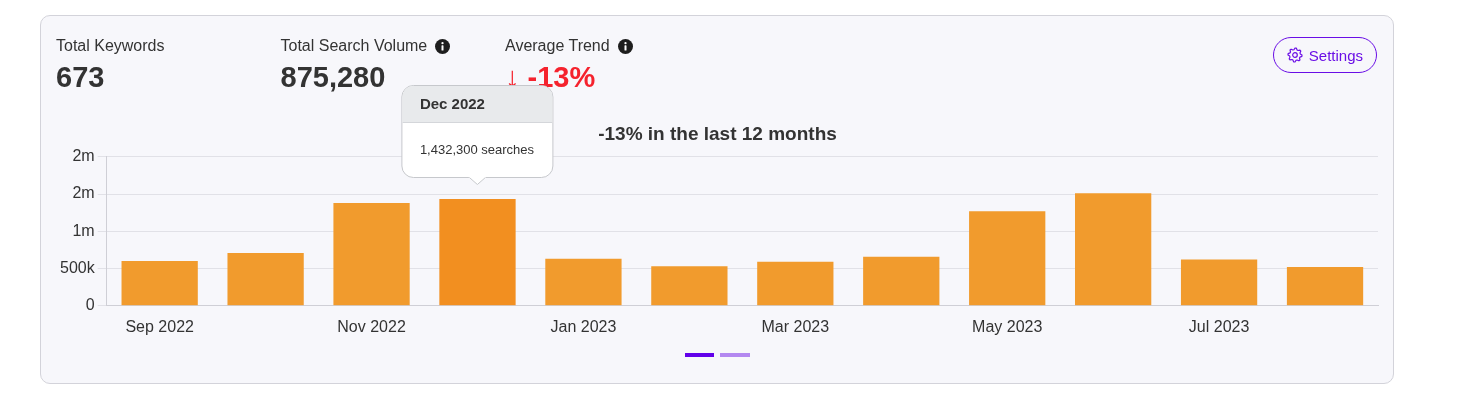 Image resolution: width=1457 pixels, height=411 pixels. Describe the element at coordinates (354, 46) in the screenshot. I see `category-label: Total Search Volume` at that location.